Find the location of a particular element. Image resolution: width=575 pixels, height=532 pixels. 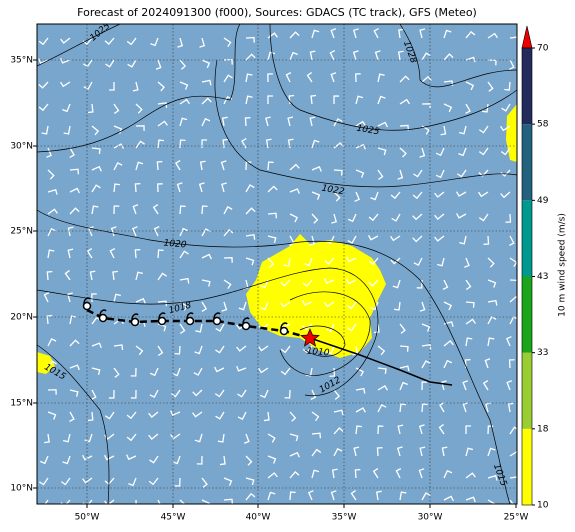

storm-symbol is located at coordinates (103, 318).